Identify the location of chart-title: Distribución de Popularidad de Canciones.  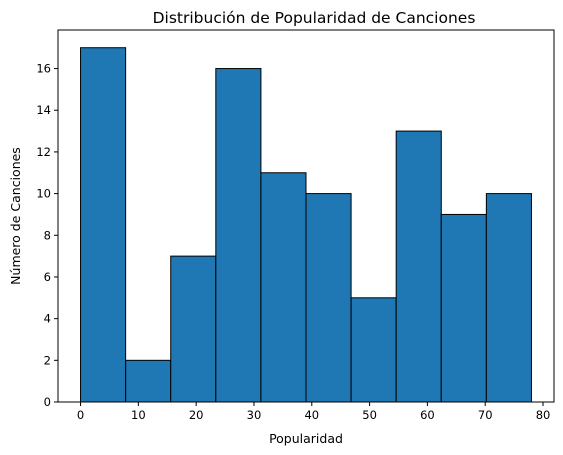
(314, 18).